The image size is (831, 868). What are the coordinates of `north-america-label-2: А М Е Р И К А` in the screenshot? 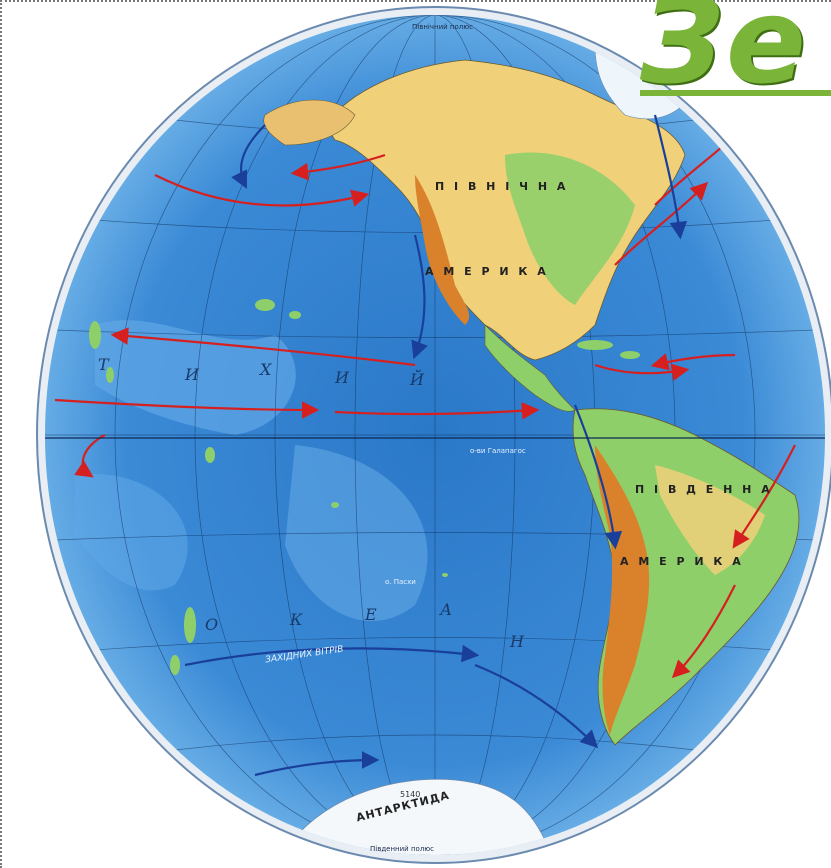 It's located at (487, 271).